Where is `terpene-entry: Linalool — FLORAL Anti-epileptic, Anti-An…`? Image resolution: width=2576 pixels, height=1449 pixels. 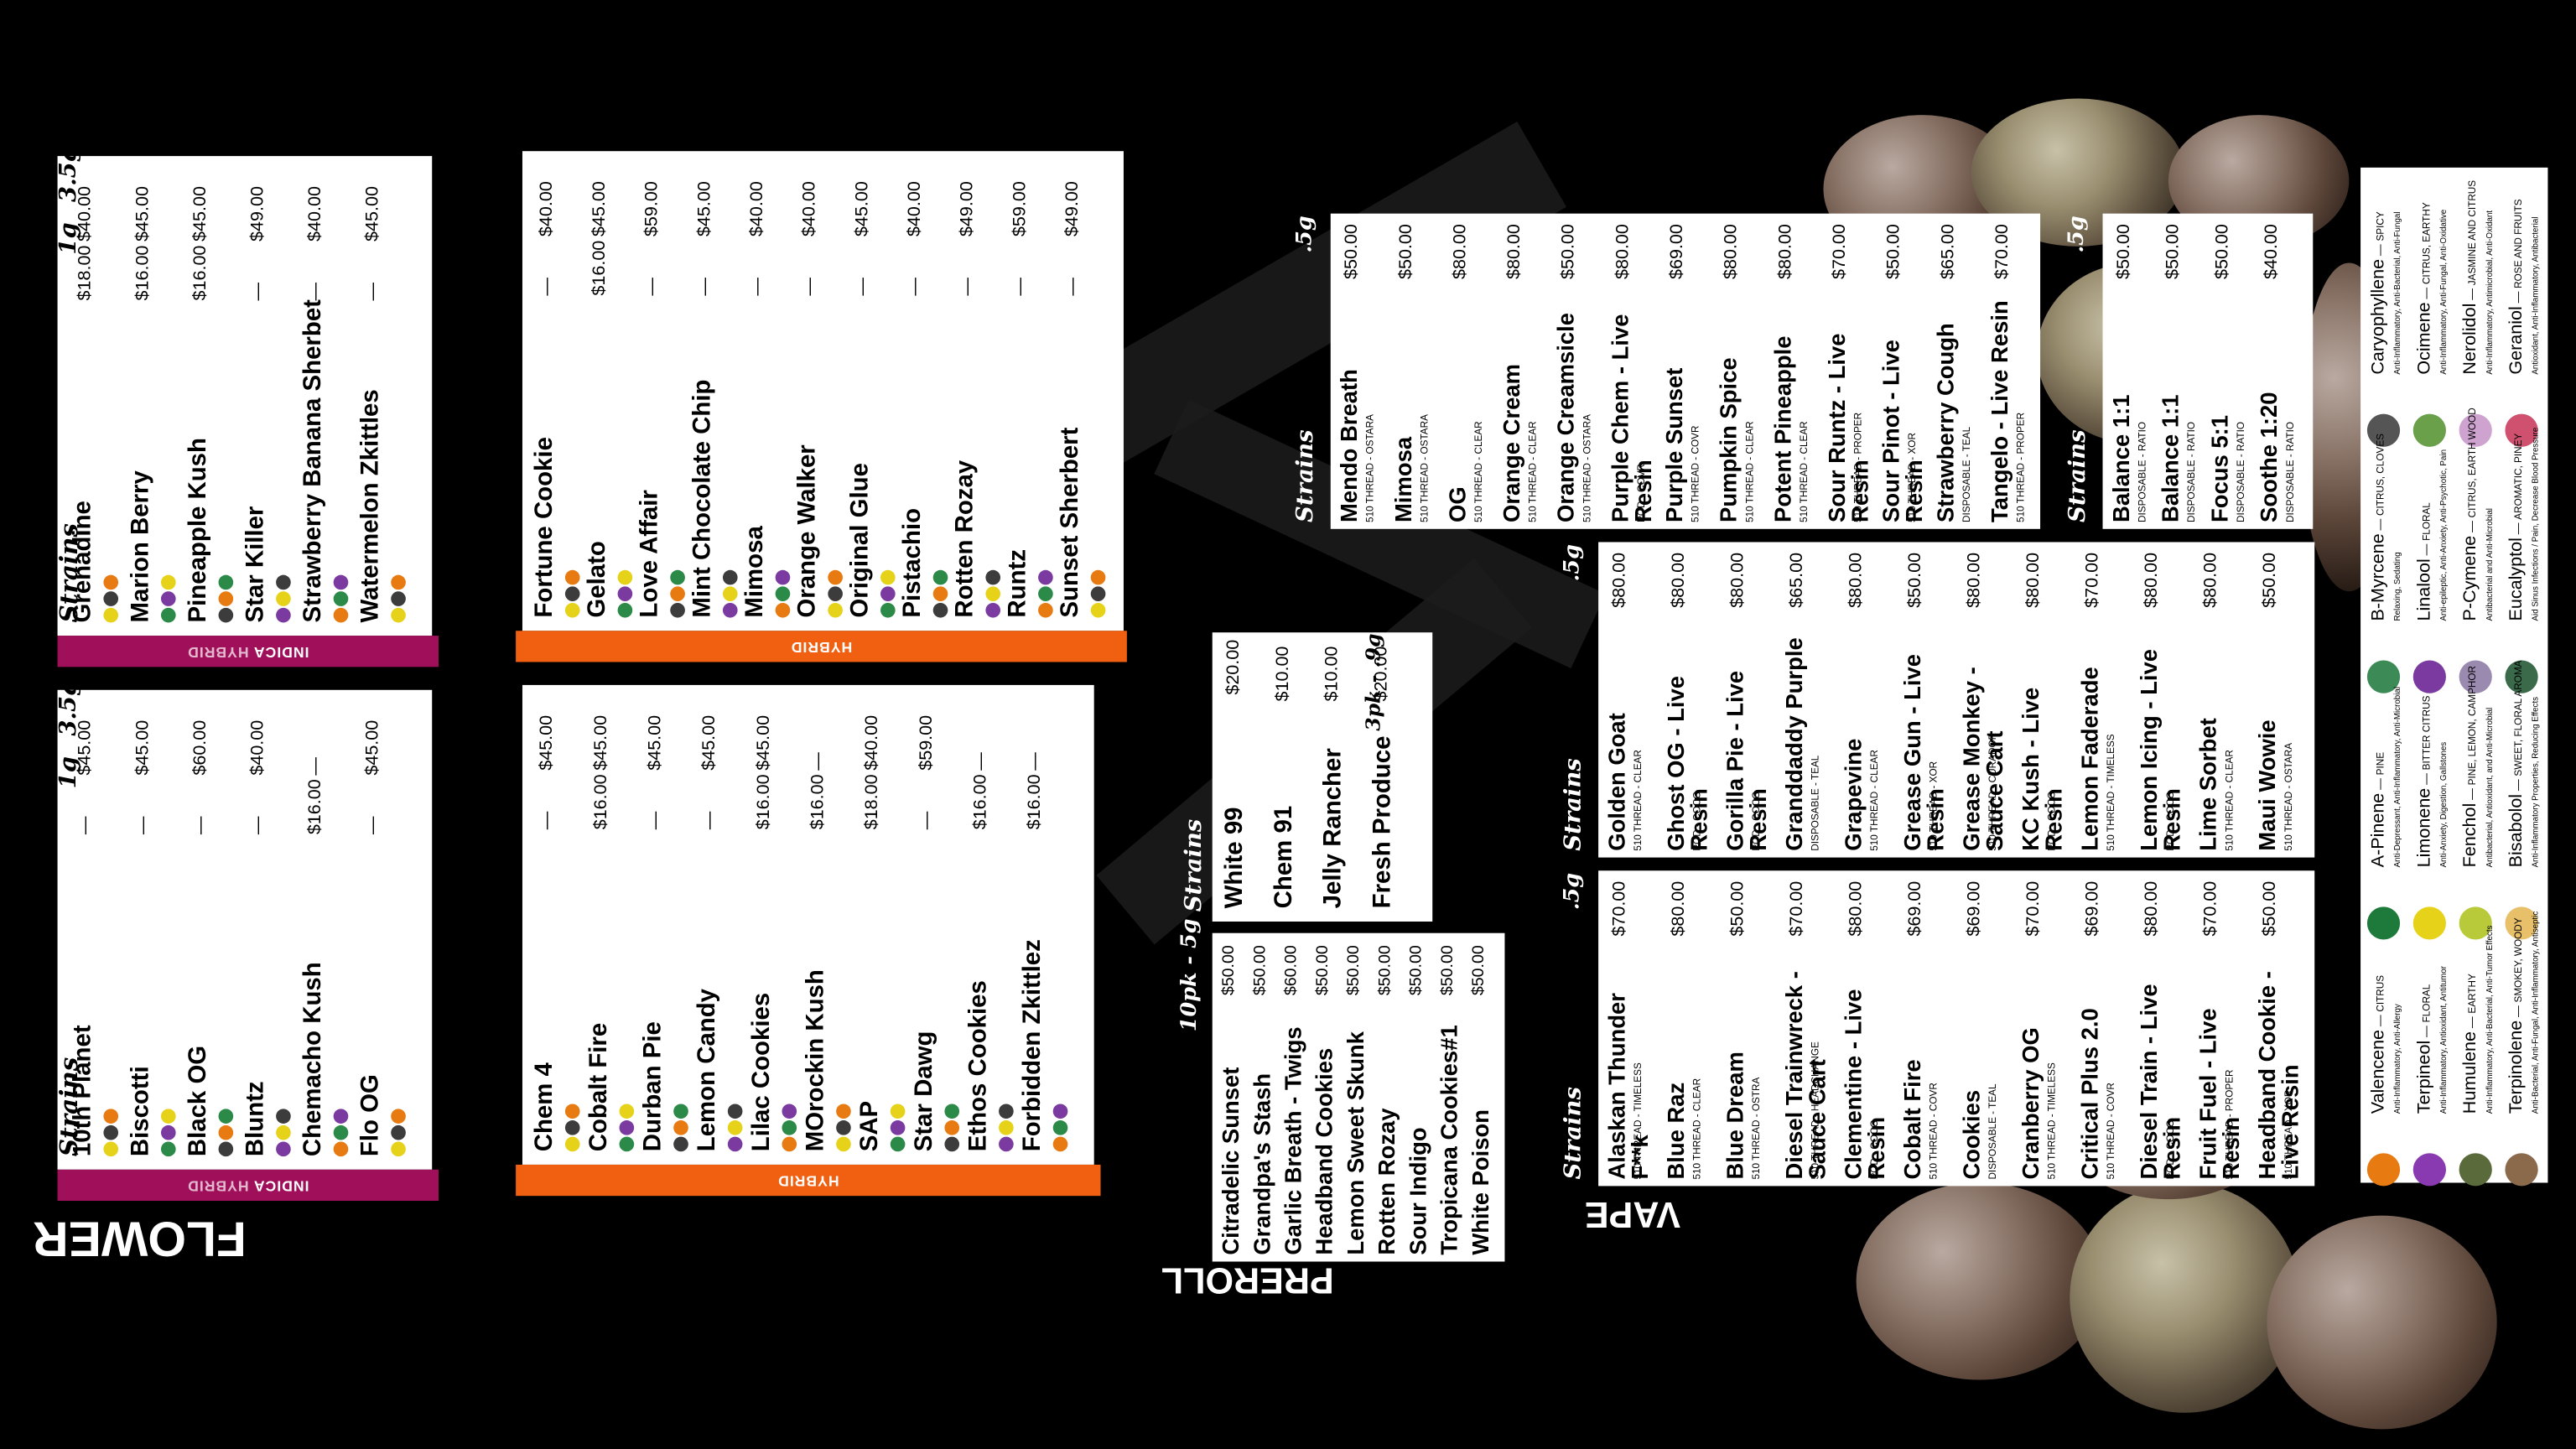 terpene-entry: Linalool — FLORAL Anti-epileptic, Anti-An… is located at coordinates (2433, 535).